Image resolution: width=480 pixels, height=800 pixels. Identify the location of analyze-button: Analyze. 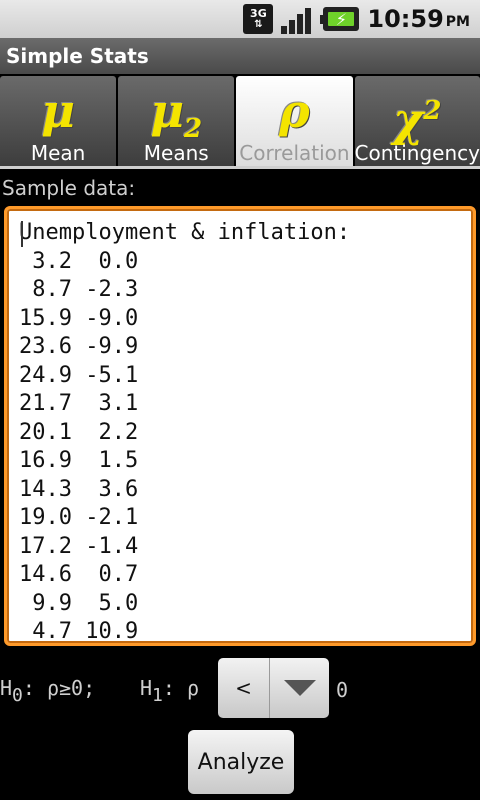
(241, 762).